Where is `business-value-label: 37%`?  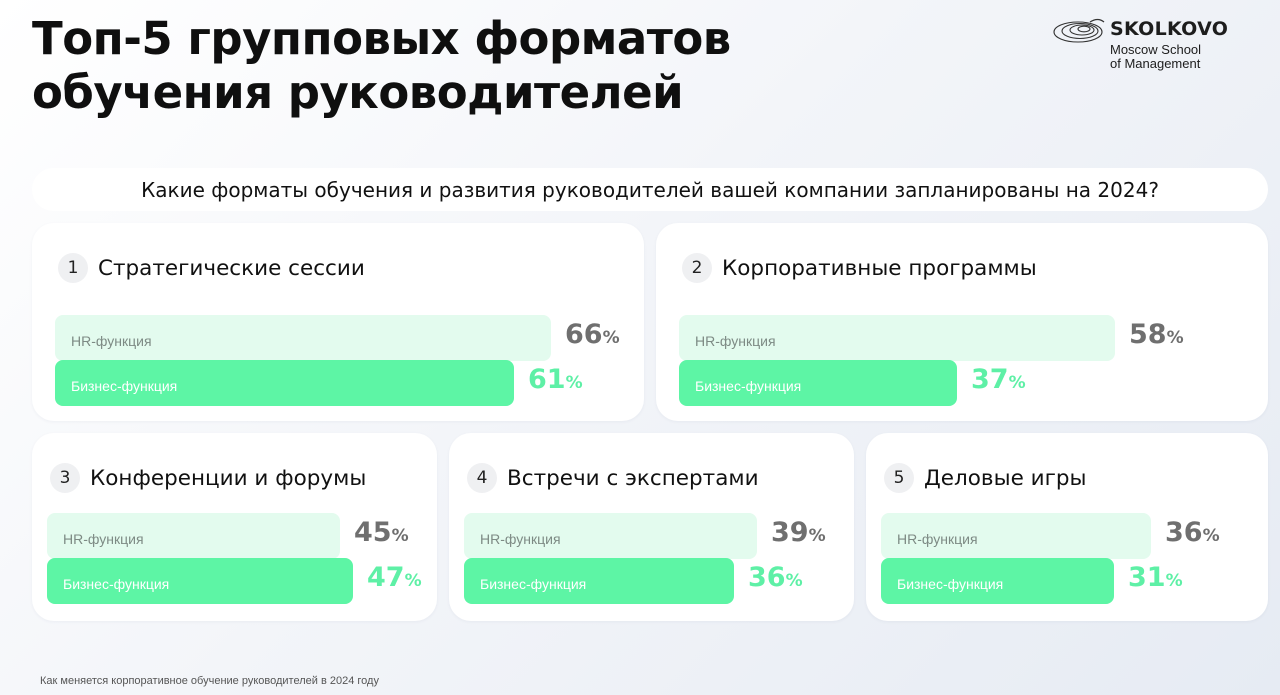 business-value-label: 37% is located at coordinates (998, 379).